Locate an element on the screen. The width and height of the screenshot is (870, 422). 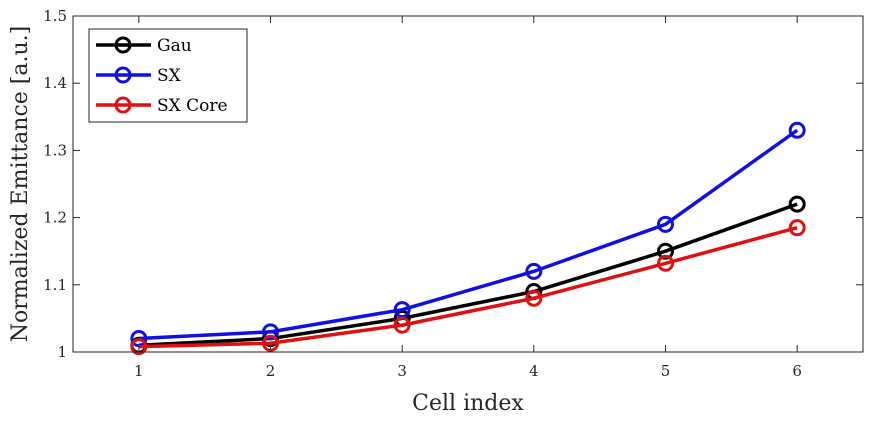
legend-label-gau: Gau is located at coordinates (174, 46).